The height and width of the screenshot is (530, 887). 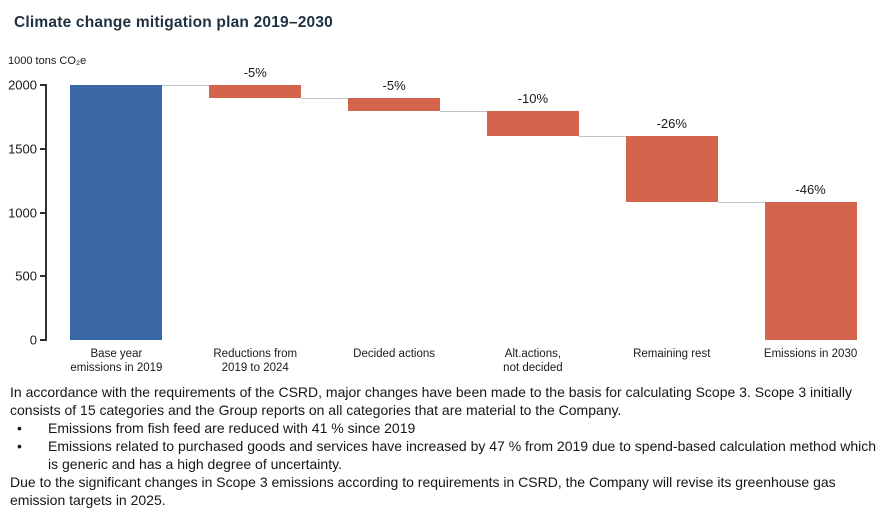 What do you see at coordinates (47, 61) in the screenshot?
I see `y-axis-unit-label: 1000 tons CO₂e` at bounding box center [47, 61].